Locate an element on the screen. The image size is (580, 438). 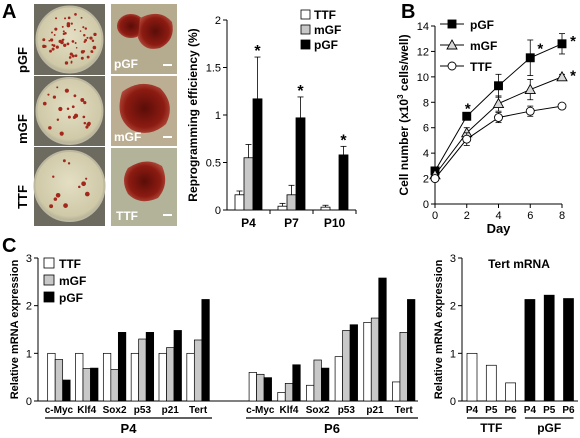
x-tick-label: 6 is located at coordinates (530, 216).